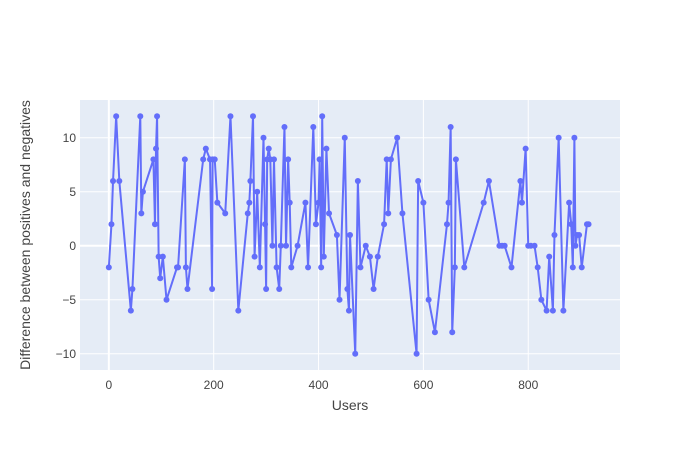  Describe the element at coordinates (66, 354) in the screenshot. I see `y-tick-label: −10` at that location.